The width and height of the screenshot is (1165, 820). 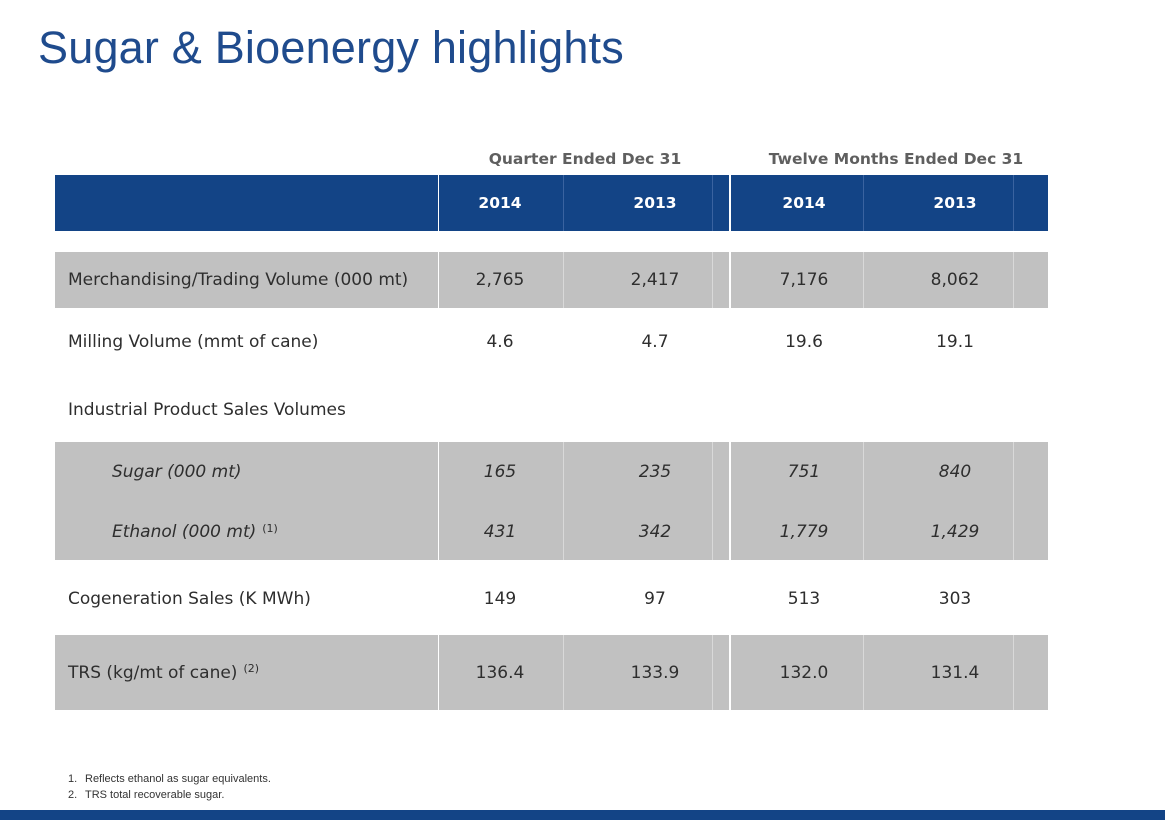 What do you see at coordinates (955, 203) in the screenshot?
I see `header-year-tm-2013: 2013` at bounding box center [955, 203].